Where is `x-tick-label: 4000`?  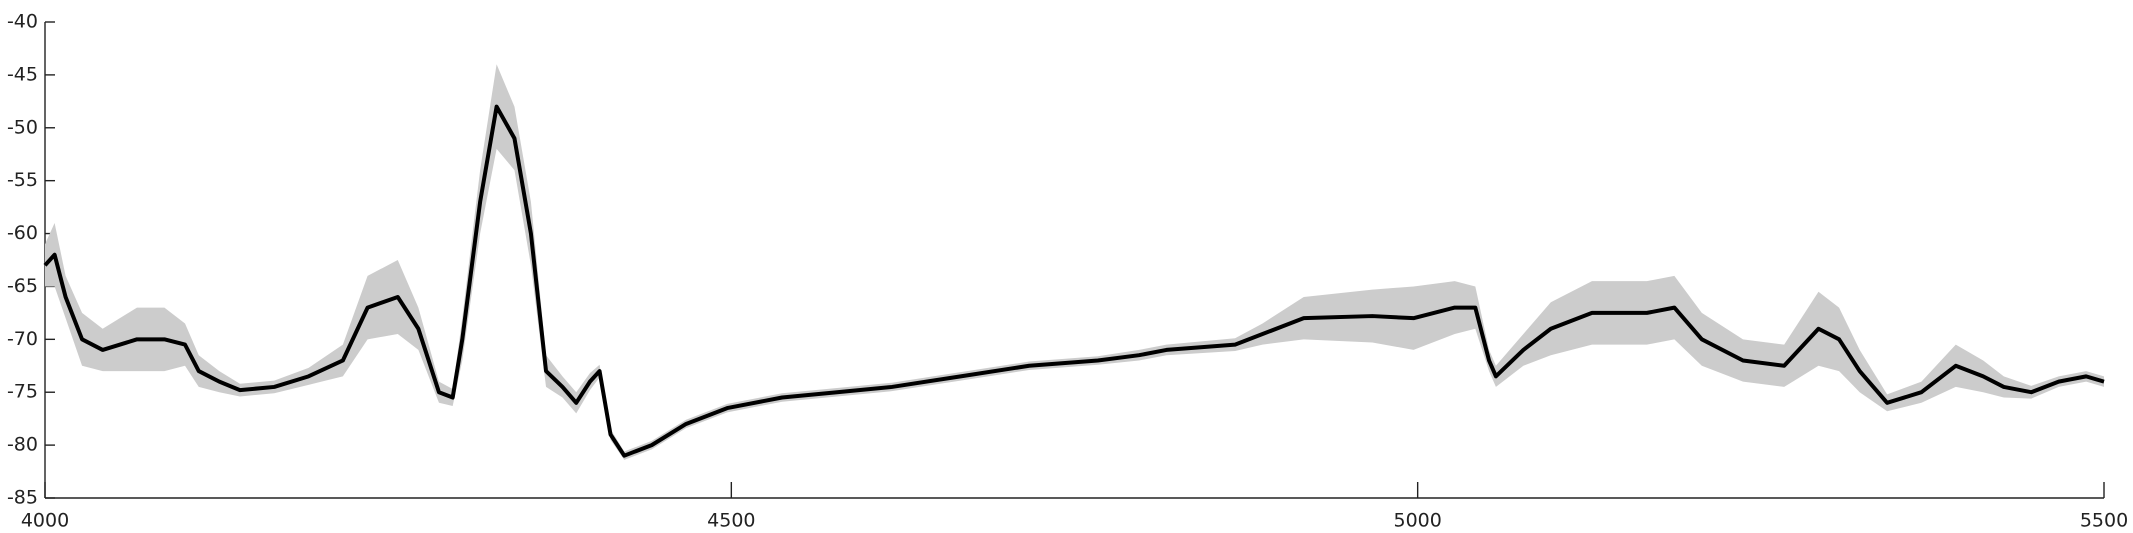
x-tick-label: 4000 is located at coordinates (45, 521).